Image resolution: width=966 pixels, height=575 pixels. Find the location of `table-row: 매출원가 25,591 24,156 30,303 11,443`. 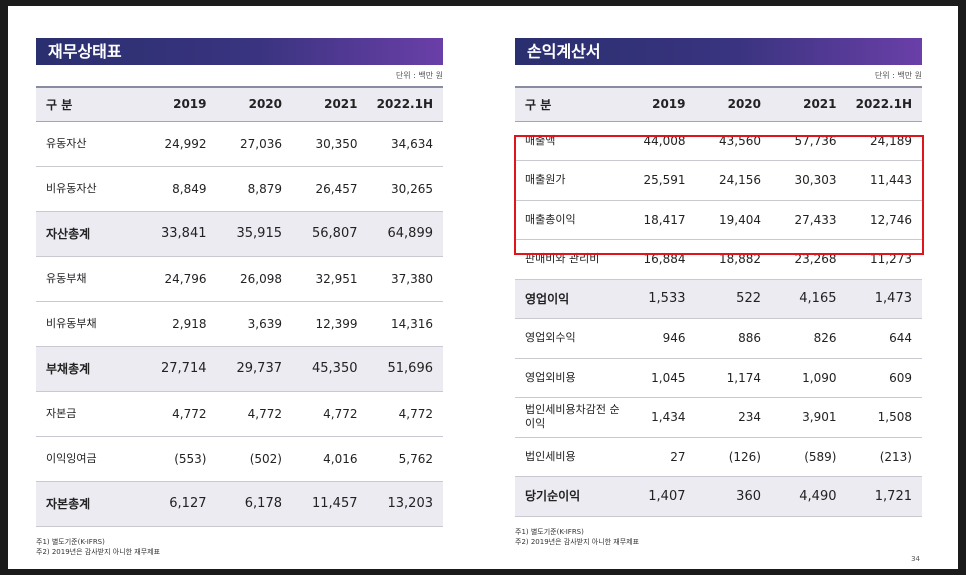

table-row: 매출원가 25,591 24,156 30,303 11,443 is located at coordinates (718, 180).